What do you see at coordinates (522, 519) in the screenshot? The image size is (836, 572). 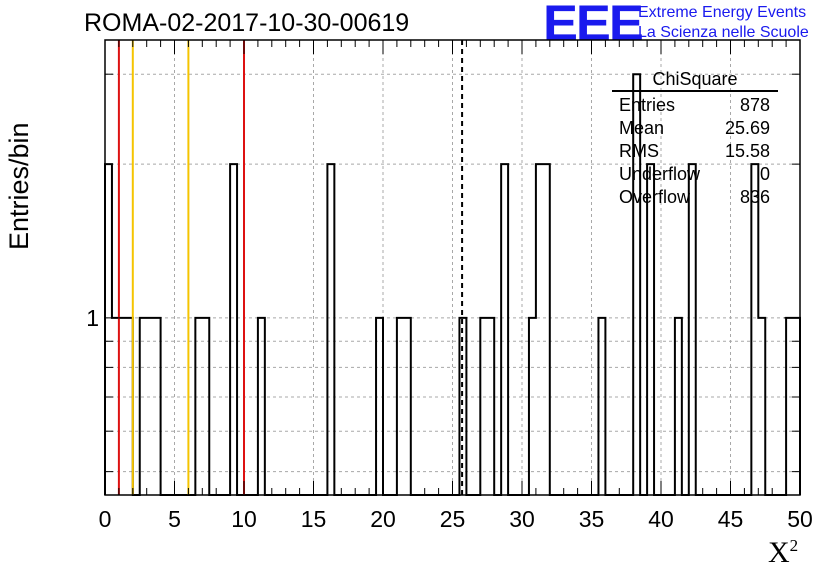 I see `x-tick-label: 30` at bounding box center [522, 519].